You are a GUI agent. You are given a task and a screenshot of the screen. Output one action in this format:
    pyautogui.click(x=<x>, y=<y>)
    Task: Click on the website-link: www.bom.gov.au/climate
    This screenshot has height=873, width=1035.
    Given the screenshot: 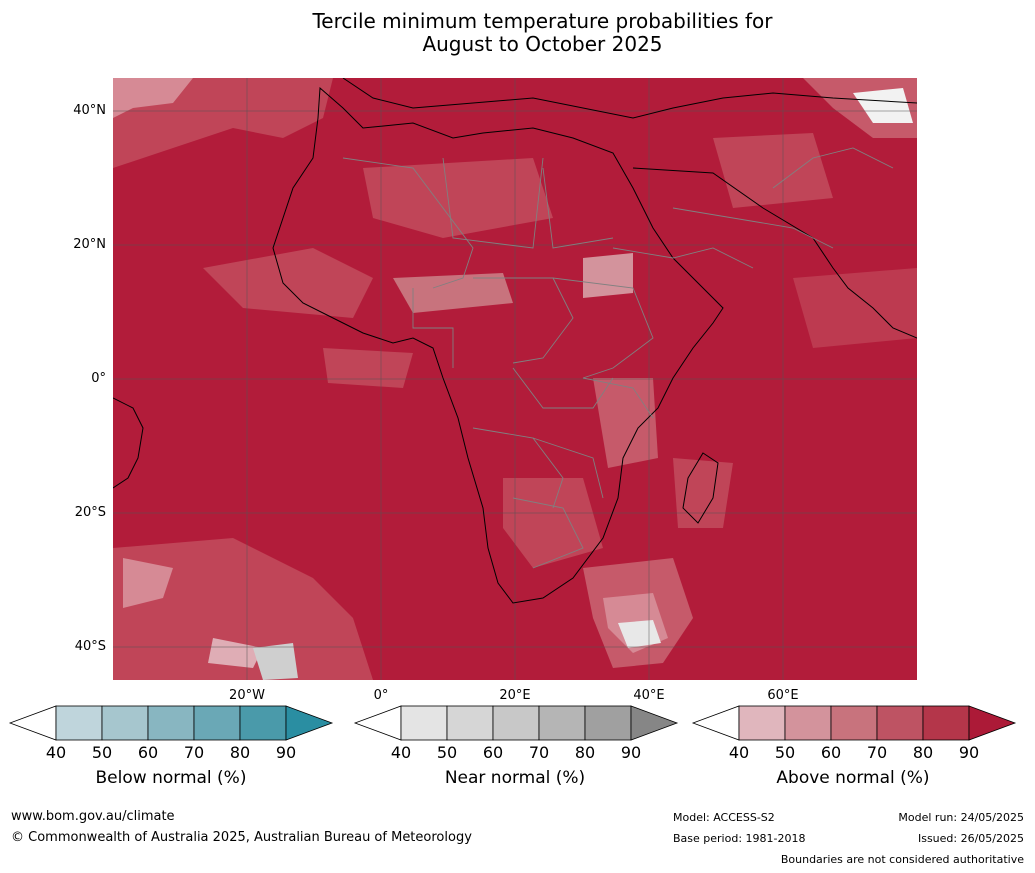 What is the action you would take?
    pyautogui.click(x=93, y=816)
    